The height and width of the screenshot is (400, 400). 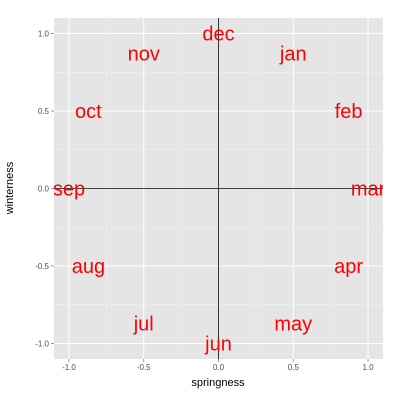 What do you see at coordinates (69, 367) in the screenshot?
I see `x-tick-label: -1.0` at bounding box center [69, 367].